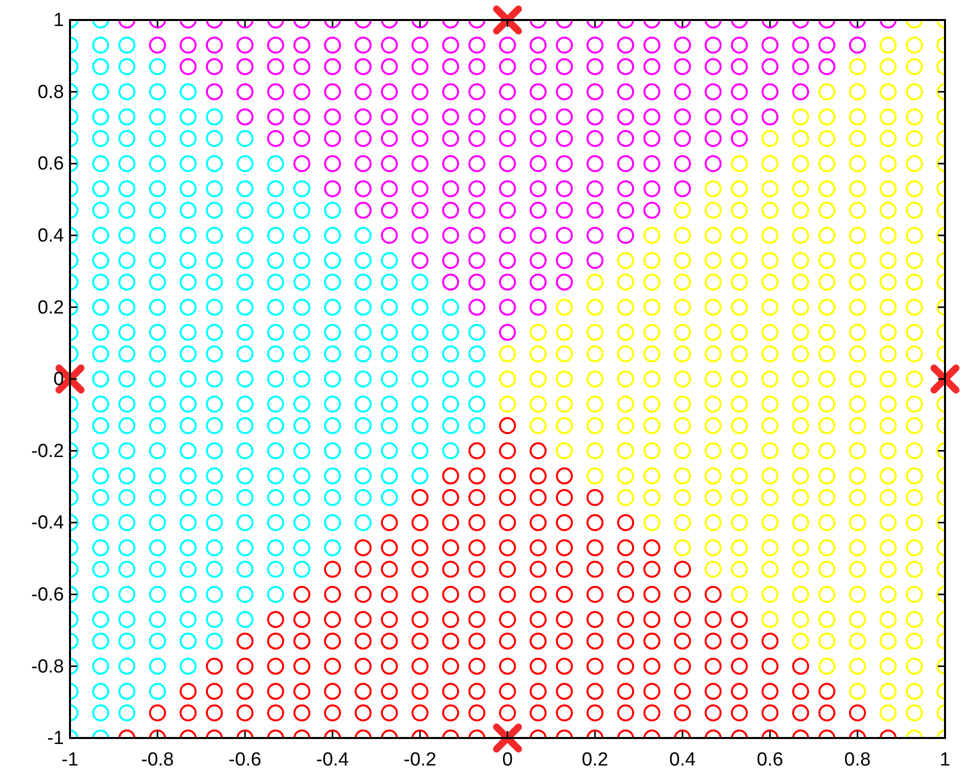  What do you see at coordinates (47, 523) in the screenshot?
I see `y-tick-label: -0.4` at bounding box center [47, 523].